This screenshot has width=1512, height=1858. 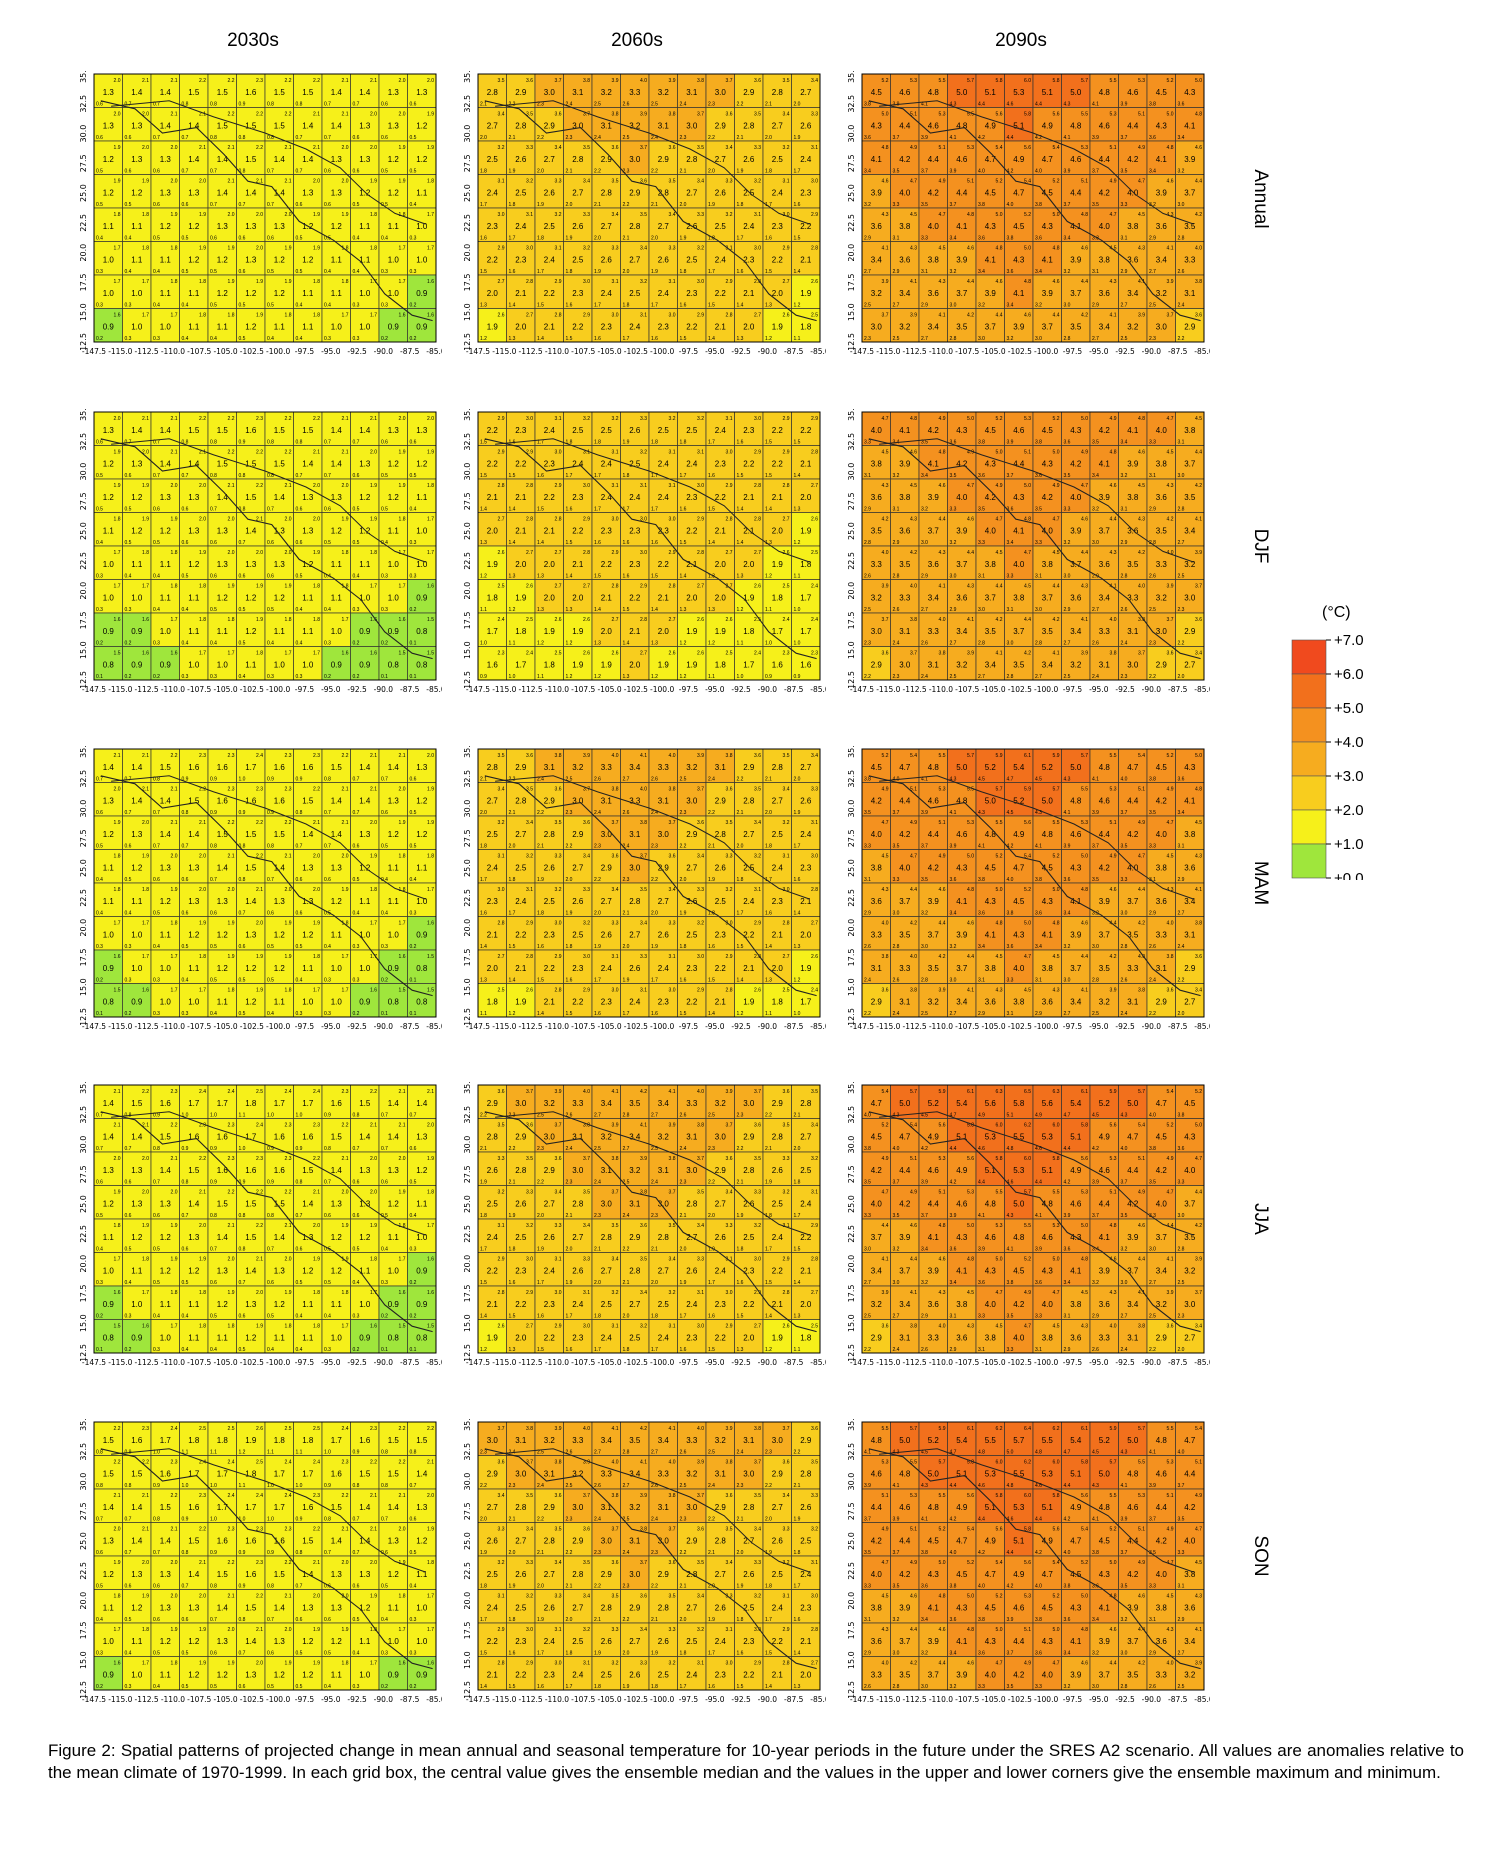 What do you see at coordinates (683, 947) in the screenshot?
I see `grid-min-value: 1.8` at bounding box center [683, 947].